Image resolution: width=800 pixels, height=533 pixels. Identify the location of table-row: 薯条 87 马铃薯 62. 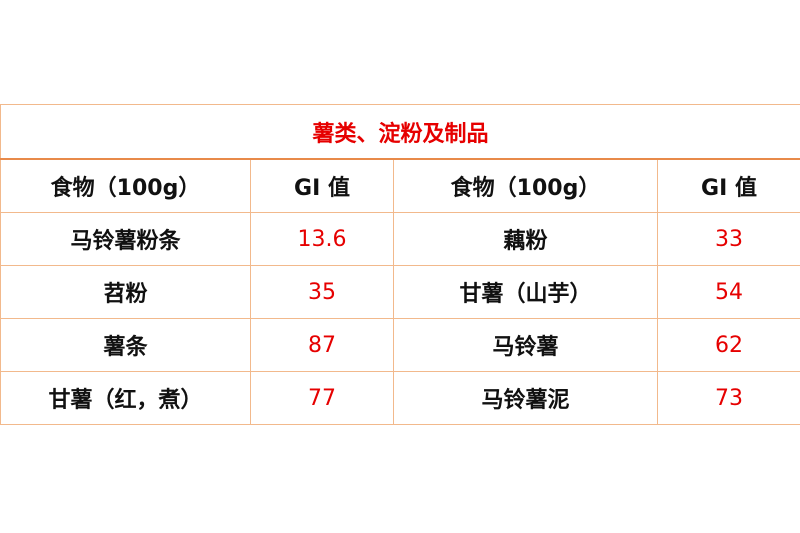
(400, 345).